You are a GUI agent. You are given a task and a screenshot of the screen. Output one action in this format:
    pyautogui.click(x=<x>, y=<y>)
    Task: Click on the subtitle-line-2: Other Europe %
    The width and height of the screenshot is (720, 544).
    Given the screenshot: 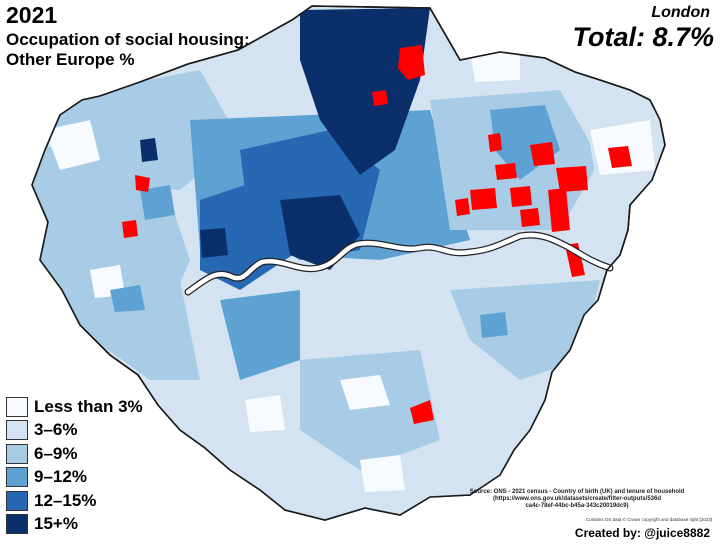 What is the action you would take?
    pyautogui.click(x=70, y=59)
    